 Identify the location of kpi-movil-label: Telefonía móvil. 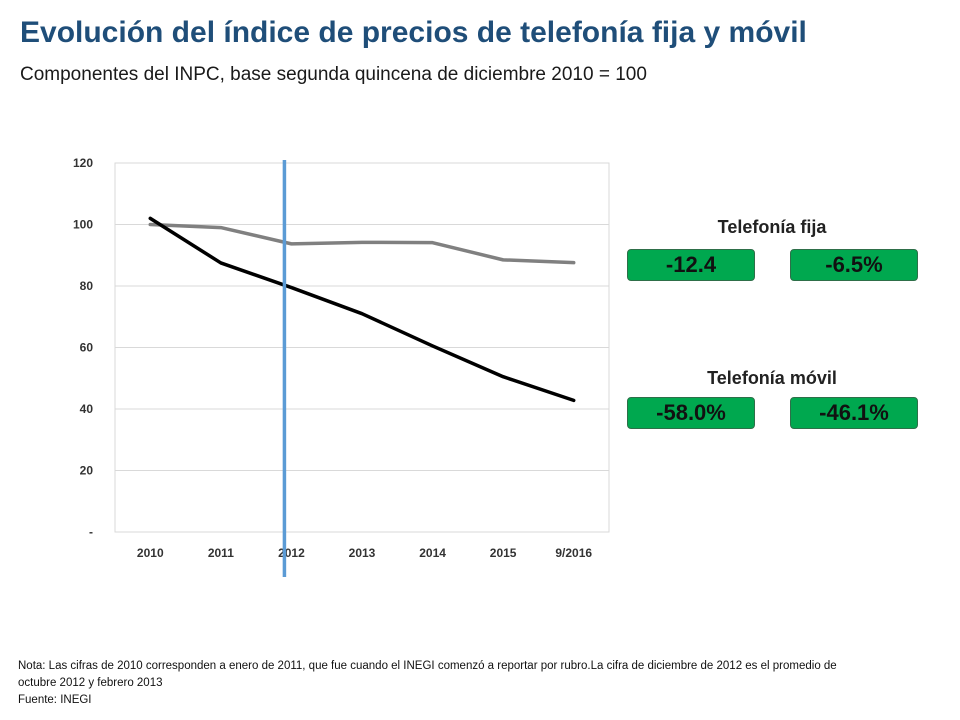
(772, 378).